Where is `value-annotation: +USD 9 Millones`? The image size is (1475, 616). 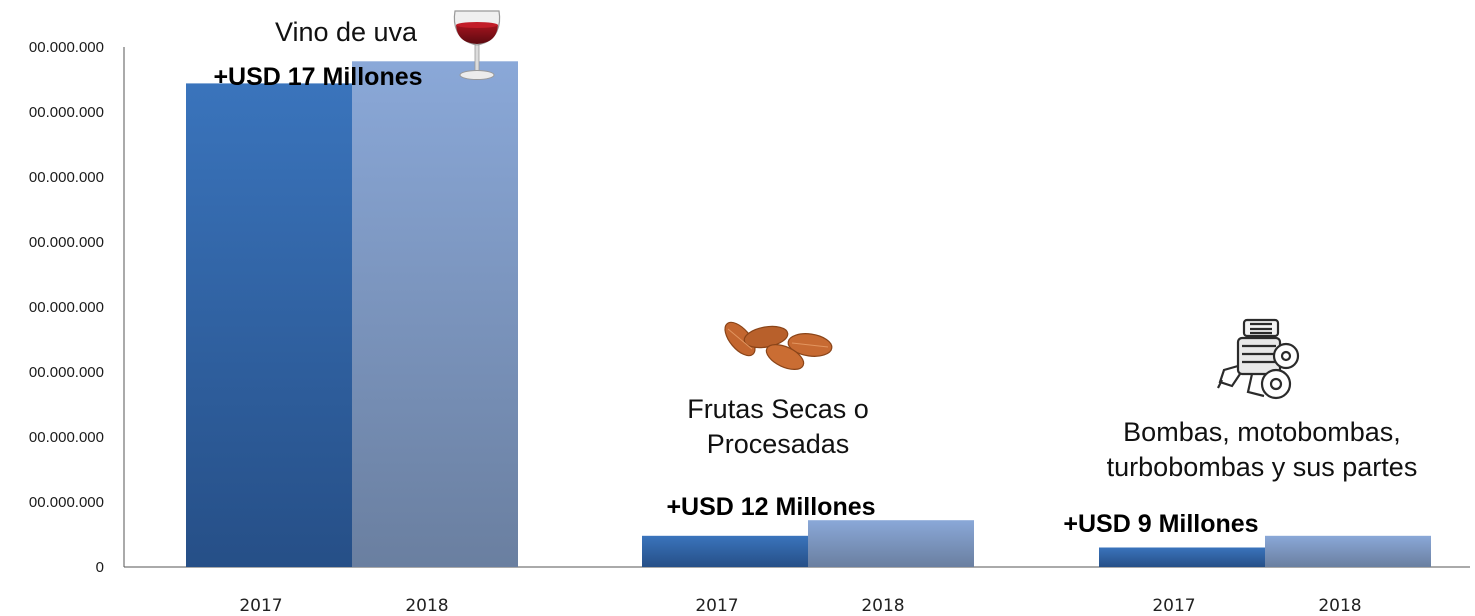 value-annotation: +USD 9 Millones is located at coordinates (1160, 524).